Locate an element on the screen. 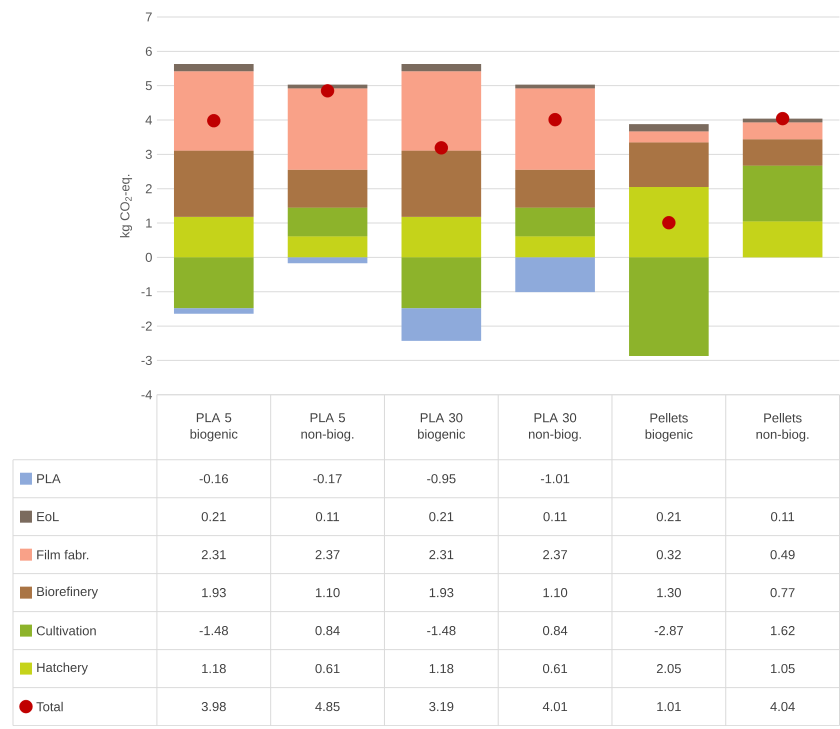 The image size is (840, 729). data-label: 3.19 is located at coordinates (441, 707).